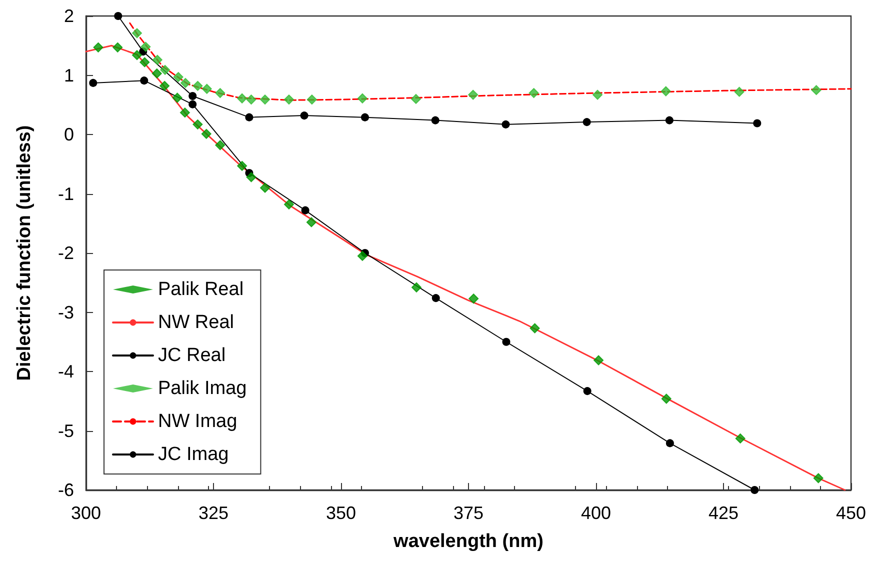  What do you see at coordinates (468, 541) in the screenshot?
I see `x-axis-title: wavelength (nm)` at bounding box center [468, 541].